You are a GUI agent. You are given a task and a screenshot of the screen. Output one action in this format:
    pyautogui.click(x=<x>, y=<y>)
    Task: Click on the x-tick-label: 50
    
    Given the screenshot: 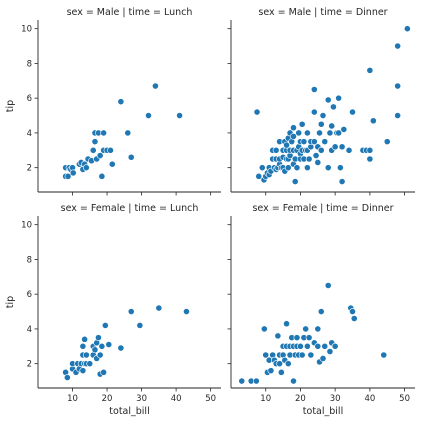 What is the action you would take?
    pyautogui.click(x=210, y=399)
    